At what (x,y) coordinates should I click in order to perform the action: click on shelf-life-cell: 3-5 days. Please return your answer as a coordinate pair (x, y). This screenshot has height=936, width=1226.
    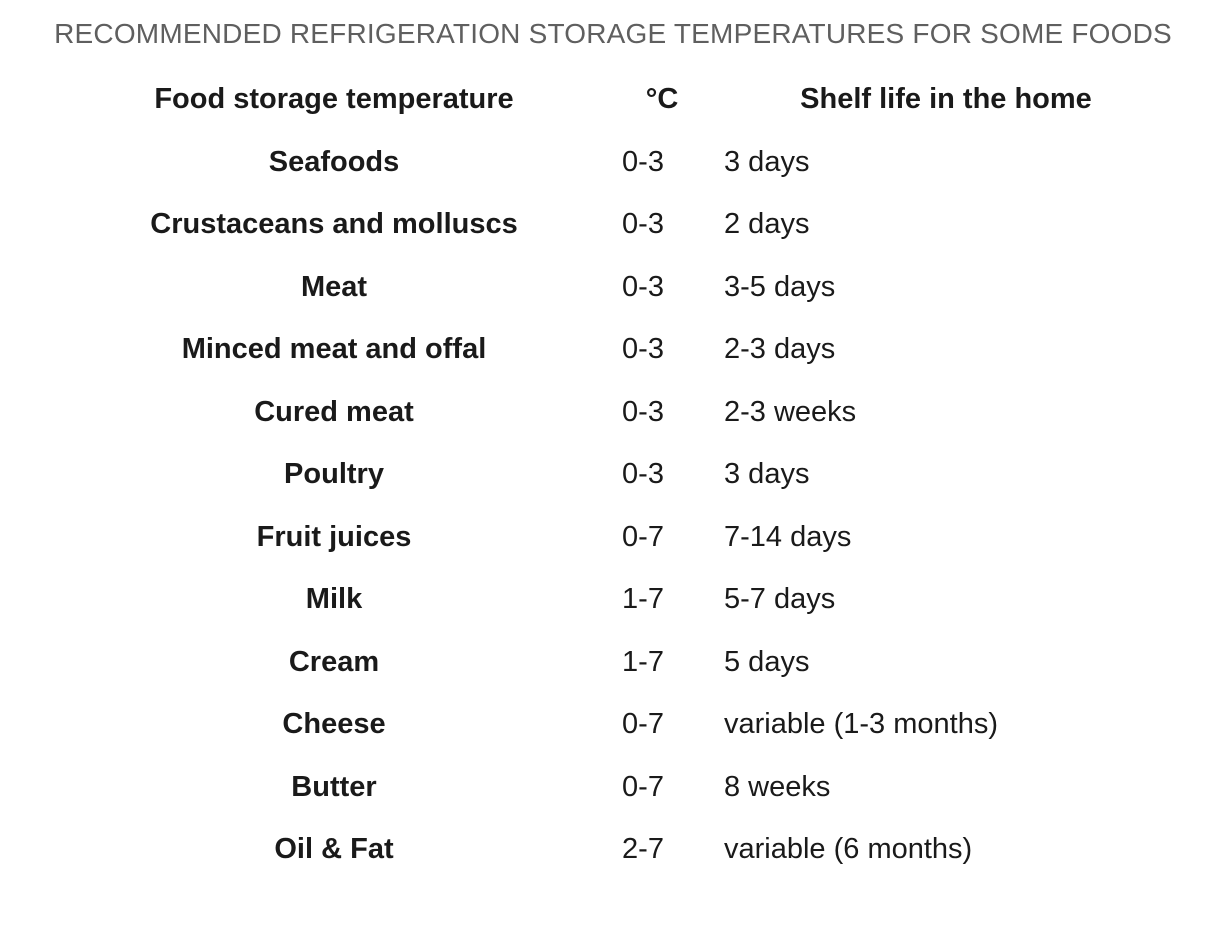
    Looking at the image, I should click on (780, 286).